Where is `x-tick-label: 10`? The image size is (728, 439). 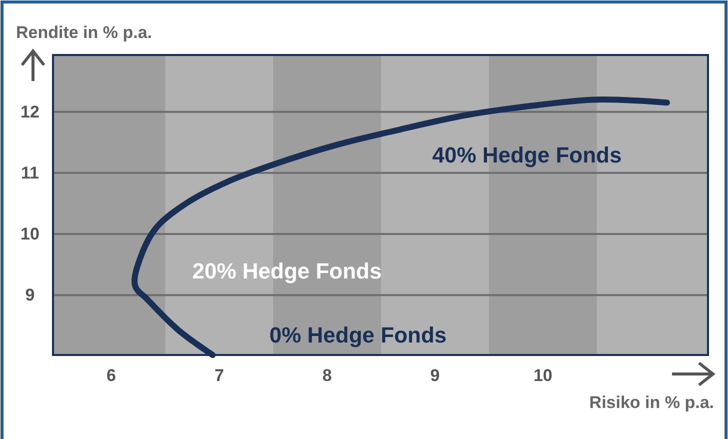
x-tick-label: 10 is located at coordinates (542, 375).